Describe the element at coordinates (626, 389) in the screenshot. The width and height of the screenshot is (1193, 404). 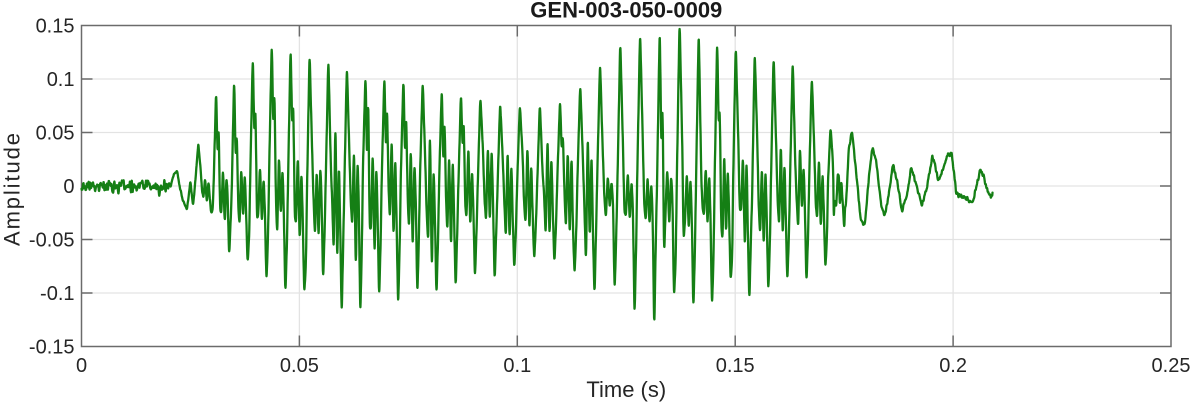
I see `svg-text: Time (s)` at that location.